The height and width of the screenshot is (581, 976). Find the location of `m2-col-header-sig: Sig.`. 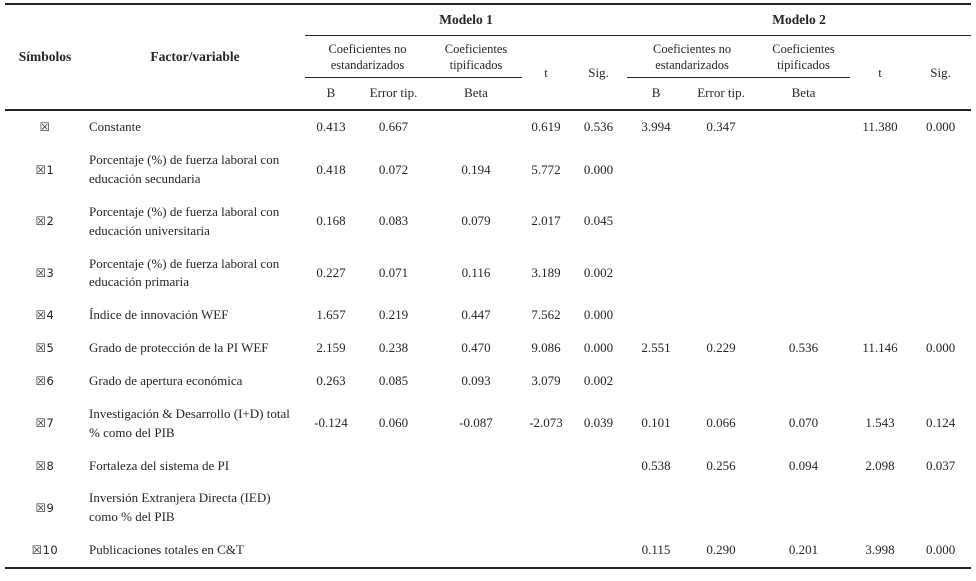

m2-col-header-sig: Sig. is located at coordinates (941, 73).